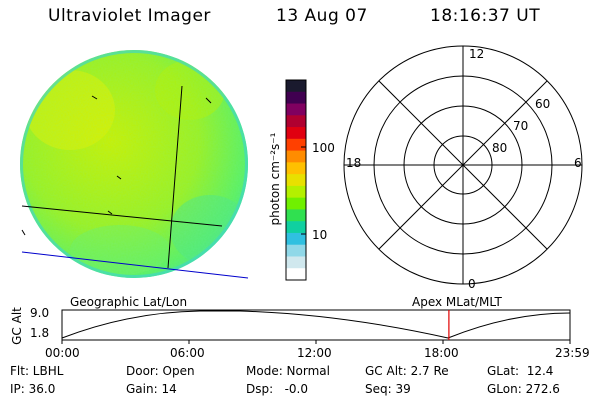 This screenshot has height=400, width=600. I want to click on colorbar-tick-10: 10, so click(320, 235).